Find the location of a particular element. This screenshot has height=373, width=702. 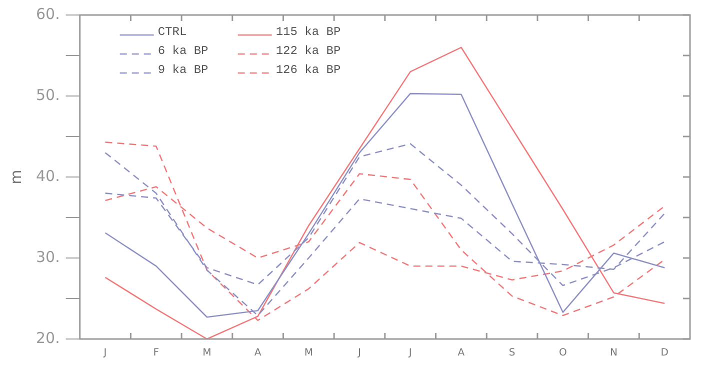

y-tick-label: 30. is located at coordinates (48, 257).